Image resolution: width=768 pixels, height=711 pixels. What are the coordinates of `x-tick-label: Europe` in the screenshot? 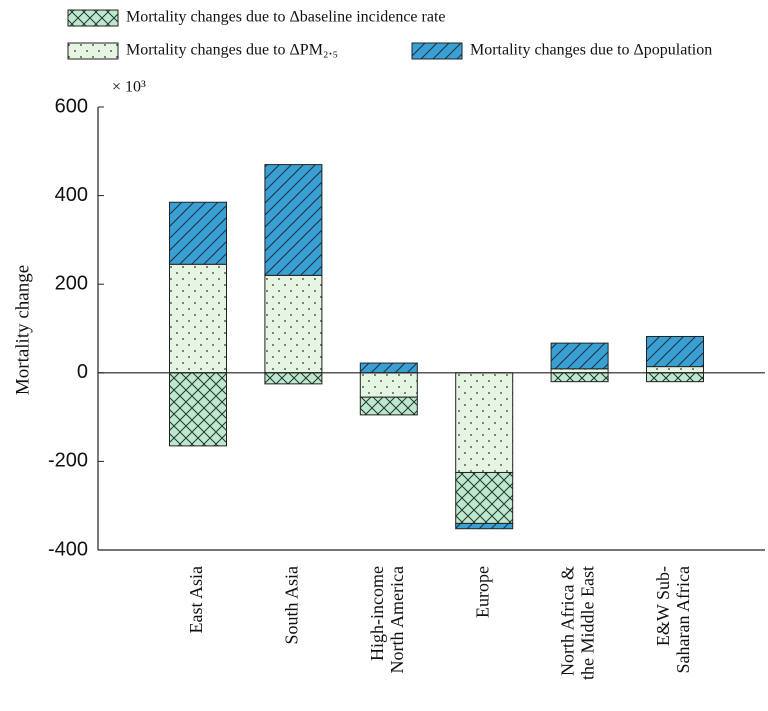 It's located at (482, 592).